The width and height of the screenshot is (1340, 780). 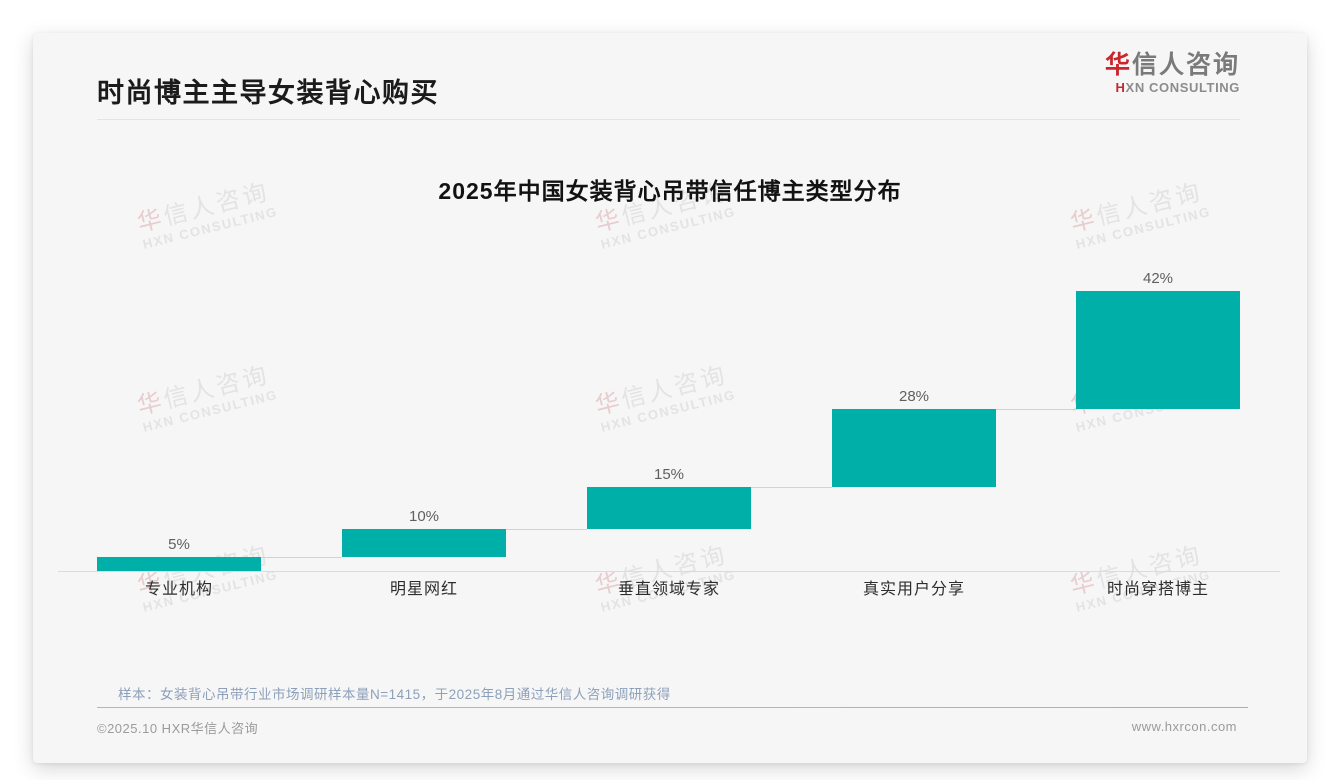 What do you see at coordinates (1158, 278) in the screenshot?
I see `bar-value-label: 42%` at bounding box center [1158, 278].